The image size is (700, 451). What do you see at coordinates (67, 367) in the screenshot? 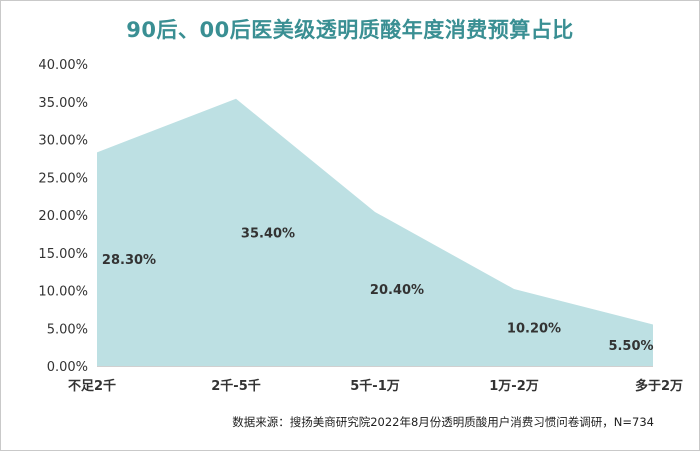
I see `y-tick-label: 0.00%` at bounding box center [67, 367].